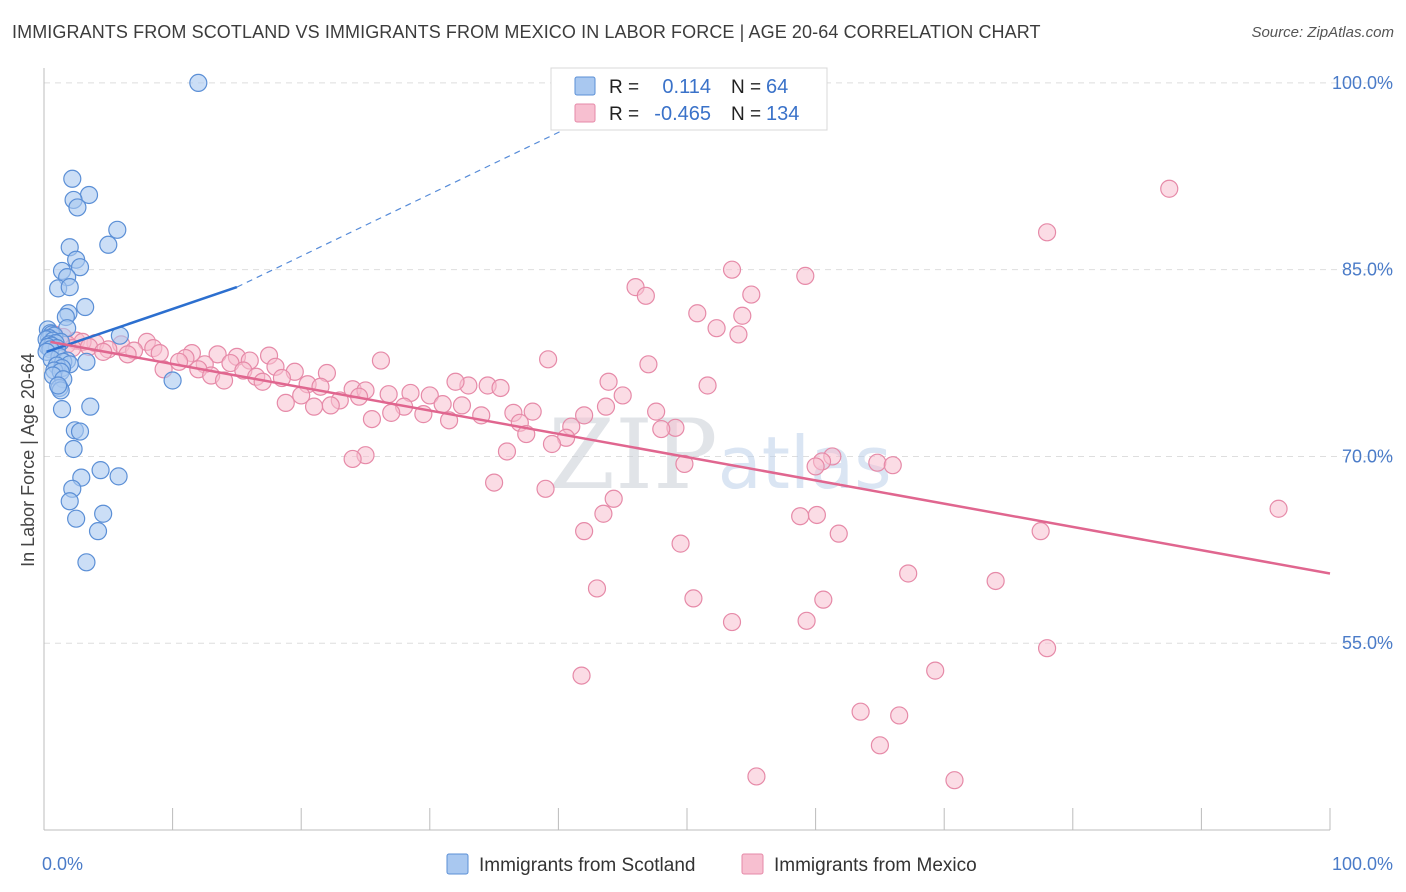 The width and height of the screenshot is (1406, 892). What do you see at coordinates (875, 865) in the screenshot?
I see `legend-label: Immigrants from Mexico` at bounding box center [875, 865].